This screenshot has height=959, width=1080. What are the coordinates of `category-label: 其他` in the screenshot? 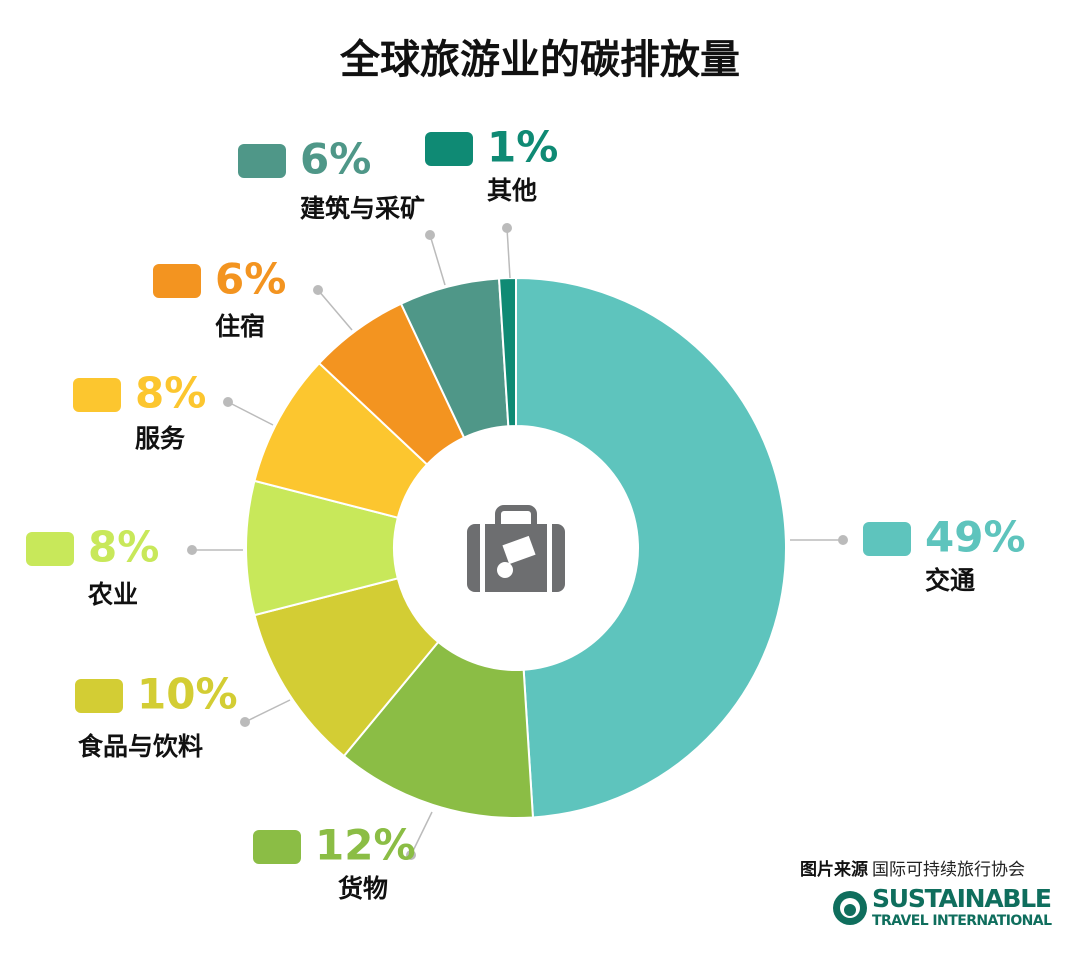 It's located at (512, 190).